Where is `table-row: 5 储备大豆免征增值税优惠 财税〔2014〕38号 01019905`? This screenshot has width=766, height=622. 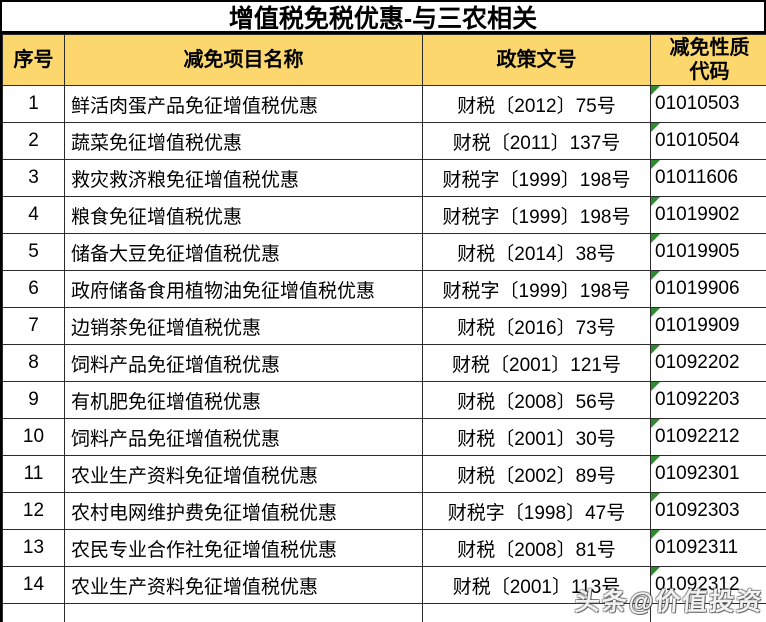 table-row: 5 储备大豆免征增值税优惠 财税〔2014〕38号 01019905 is located at coordinates (384, 252).